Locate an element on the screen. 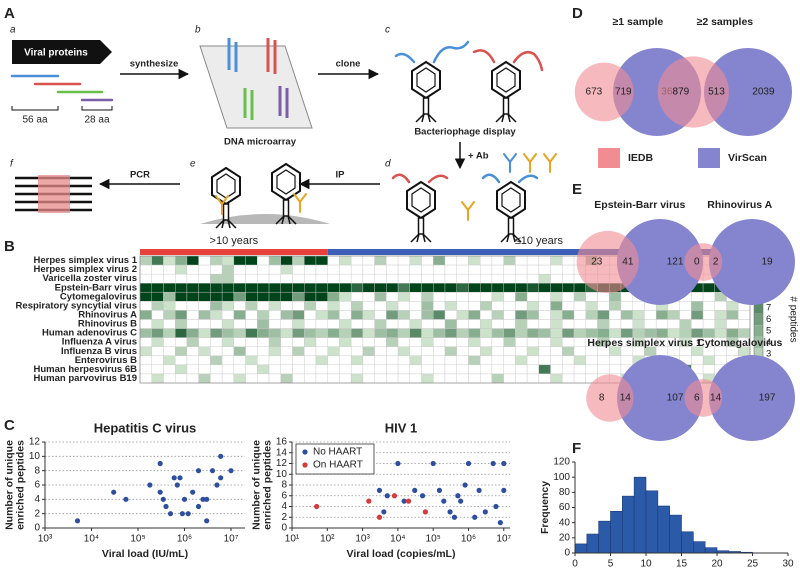  antibody is located at coordinates (550, 163).